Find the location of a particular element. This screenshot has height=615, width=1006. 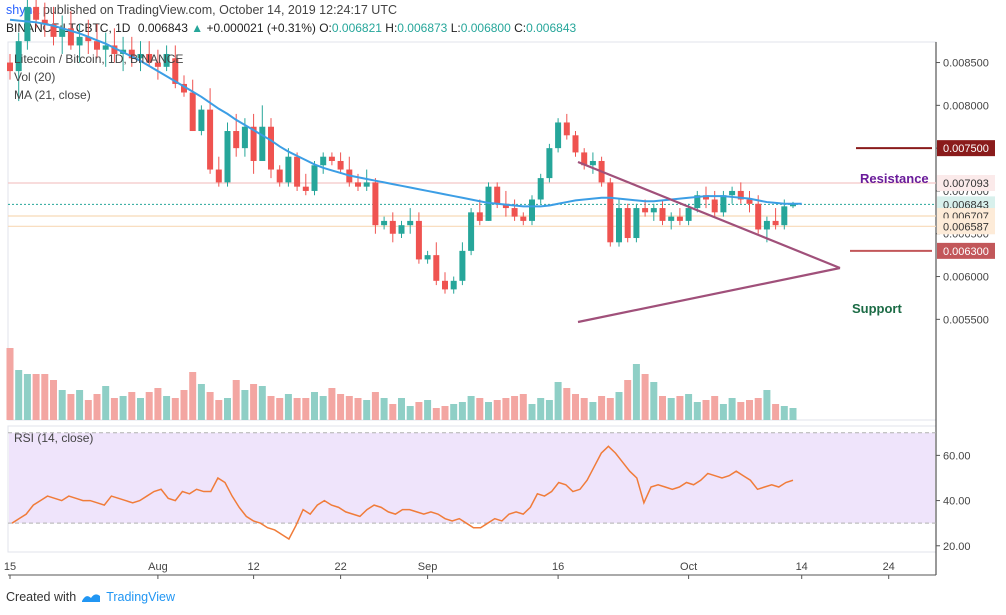

time-tick-label: 12 is located at coordinates (253, 567).